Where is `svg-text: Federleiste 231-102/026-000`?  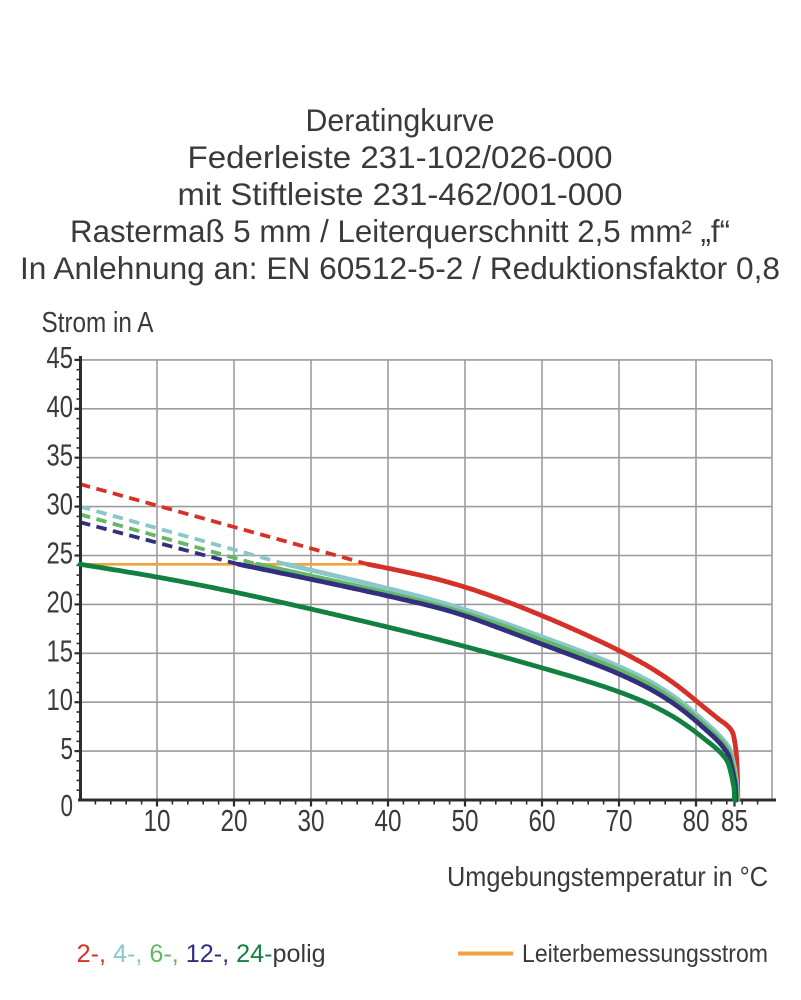
svg-text: Federleiste 231-102/026-000 is located at coordinates (400, 157).